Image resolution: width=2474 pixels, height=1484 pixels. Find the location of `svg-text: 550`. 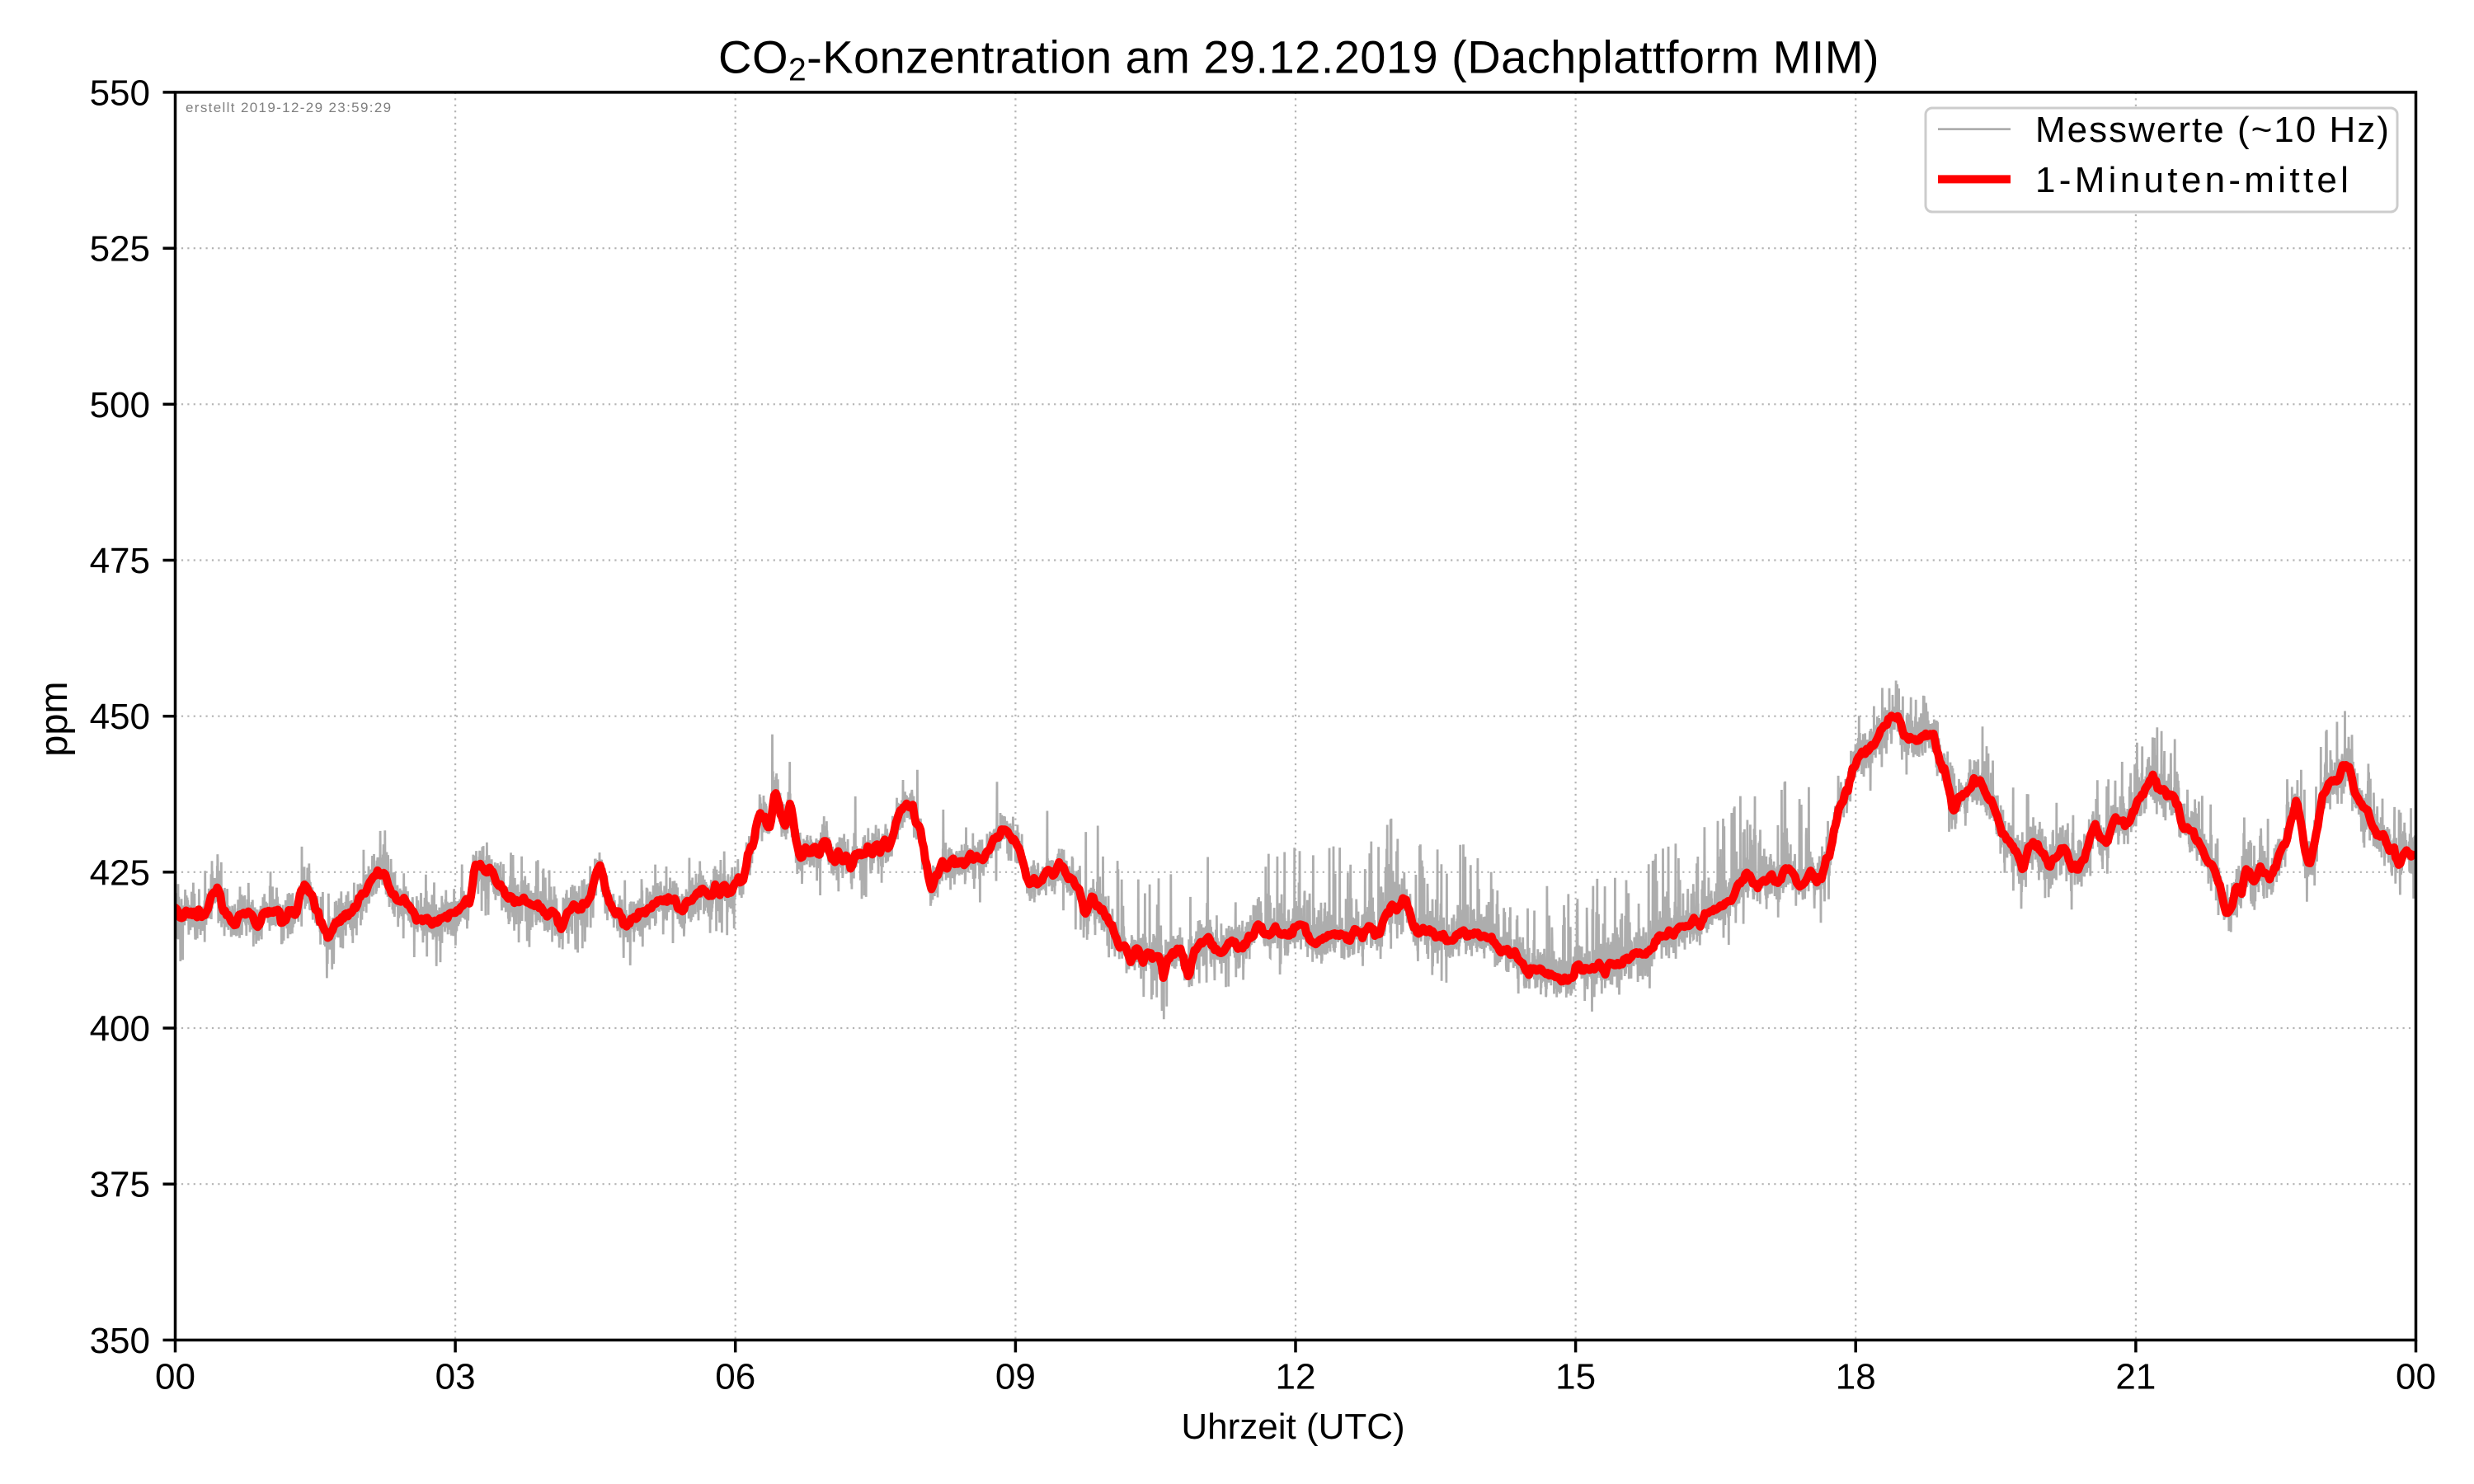

svg-text: 550 is located at coordinates (120, 93).